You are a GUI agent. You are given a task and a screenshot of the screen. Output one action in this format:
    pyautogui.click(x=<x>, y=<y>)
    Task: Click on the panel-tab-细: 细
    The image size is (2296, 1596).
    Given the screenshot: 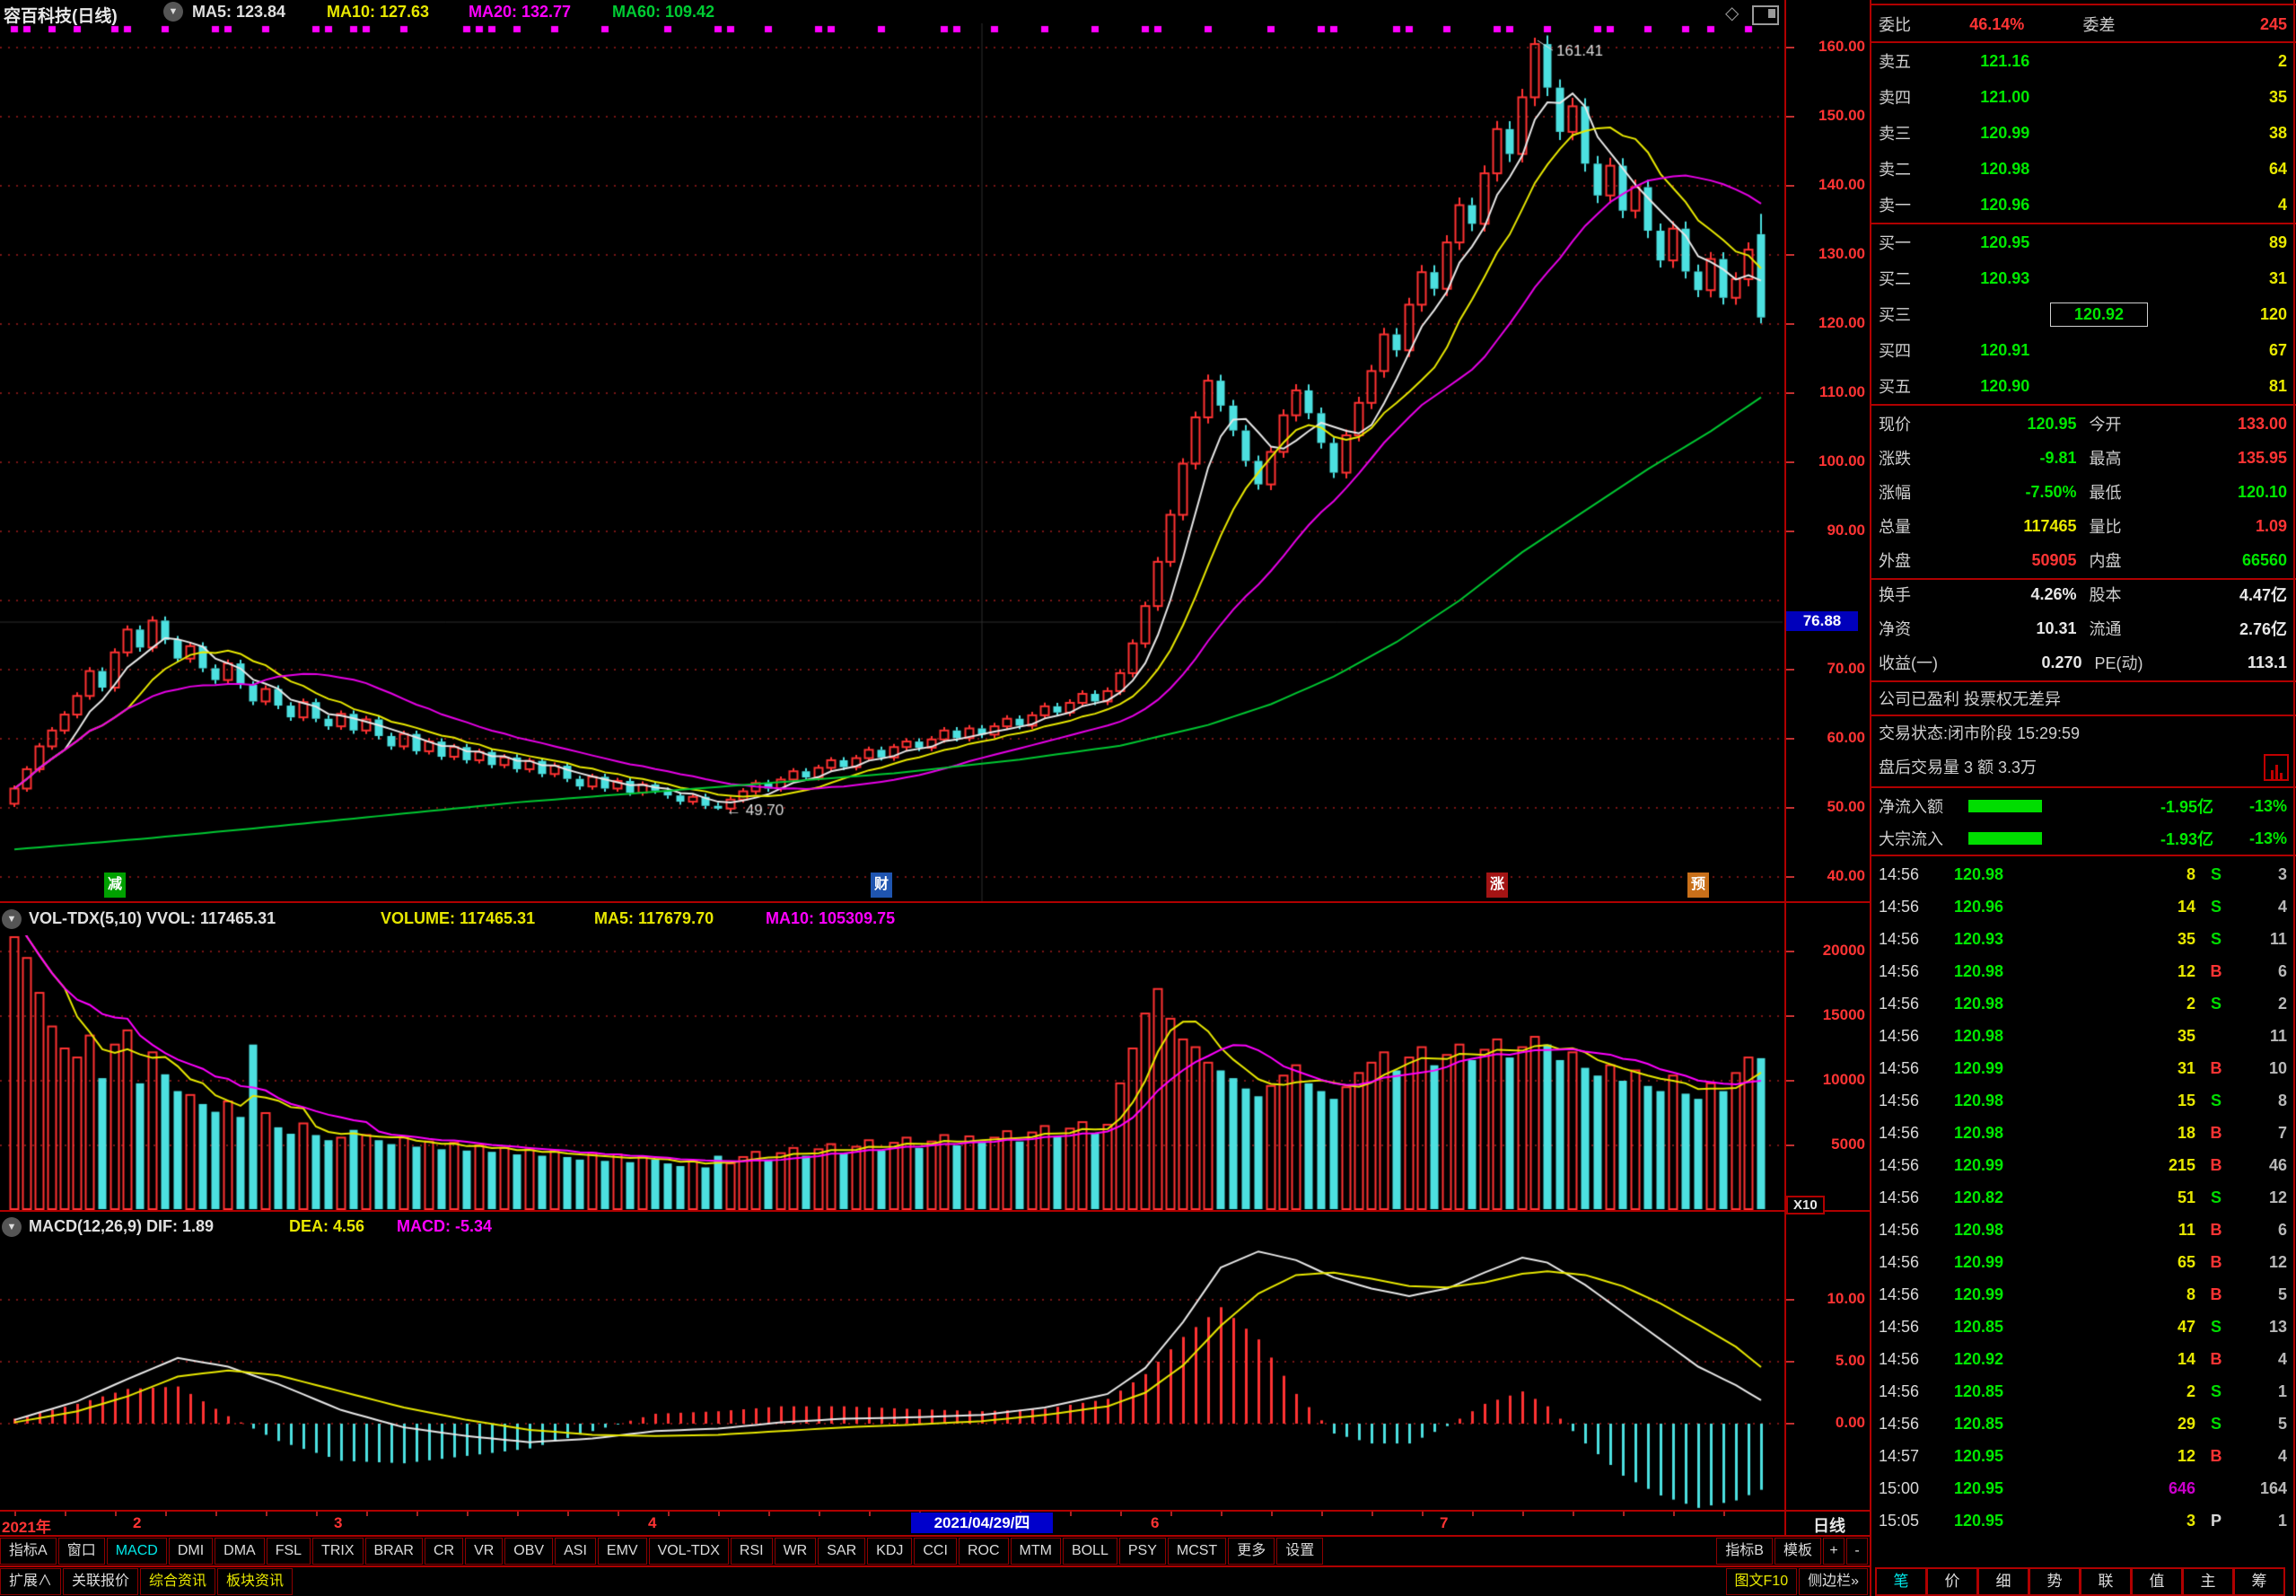 What is the action you would take?
    pyautogui.click(x=2003, y=1581)
    